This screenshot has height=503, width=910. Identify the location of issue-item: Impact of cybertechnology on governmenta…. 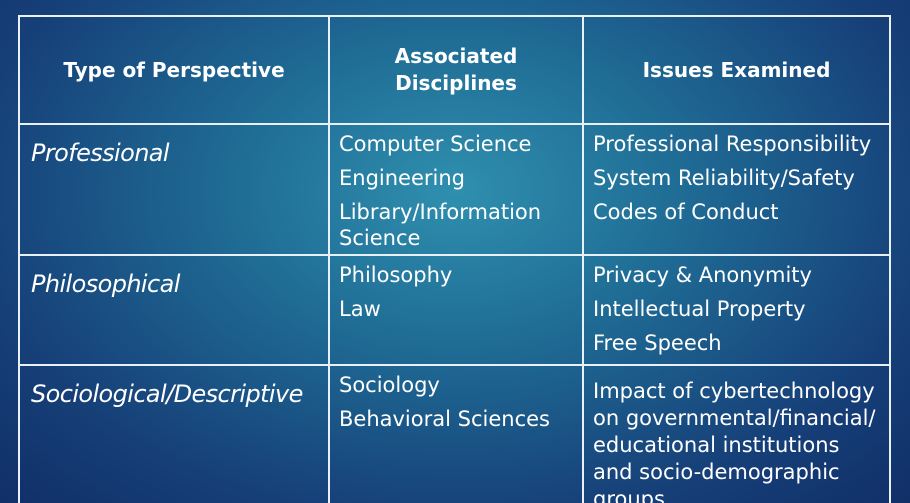
(734, 441).